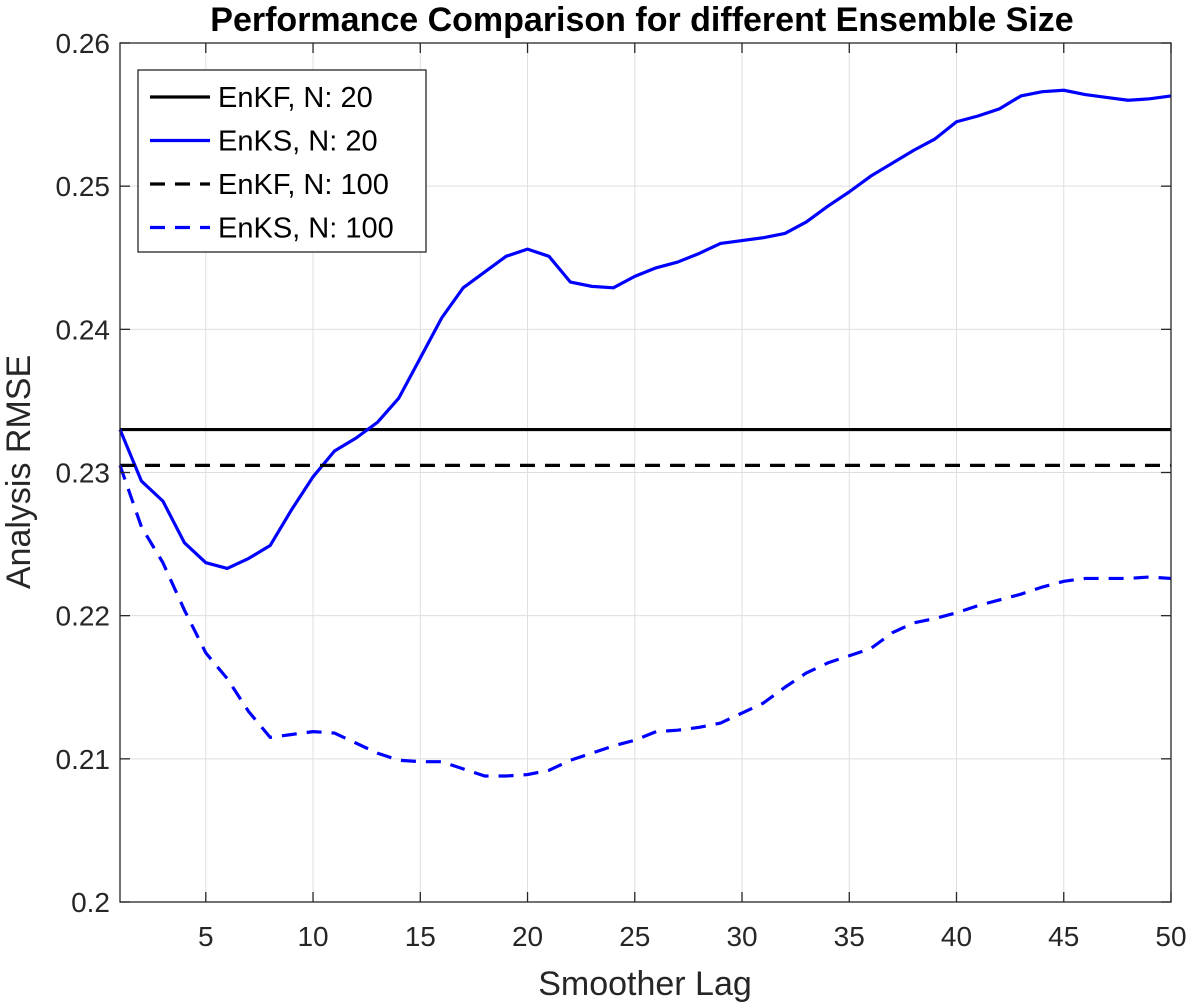  What do you see at coordinates (1170, 936) in the screenshot?
I see `x-tick-label: 50` at bounding box center [1170, 936].